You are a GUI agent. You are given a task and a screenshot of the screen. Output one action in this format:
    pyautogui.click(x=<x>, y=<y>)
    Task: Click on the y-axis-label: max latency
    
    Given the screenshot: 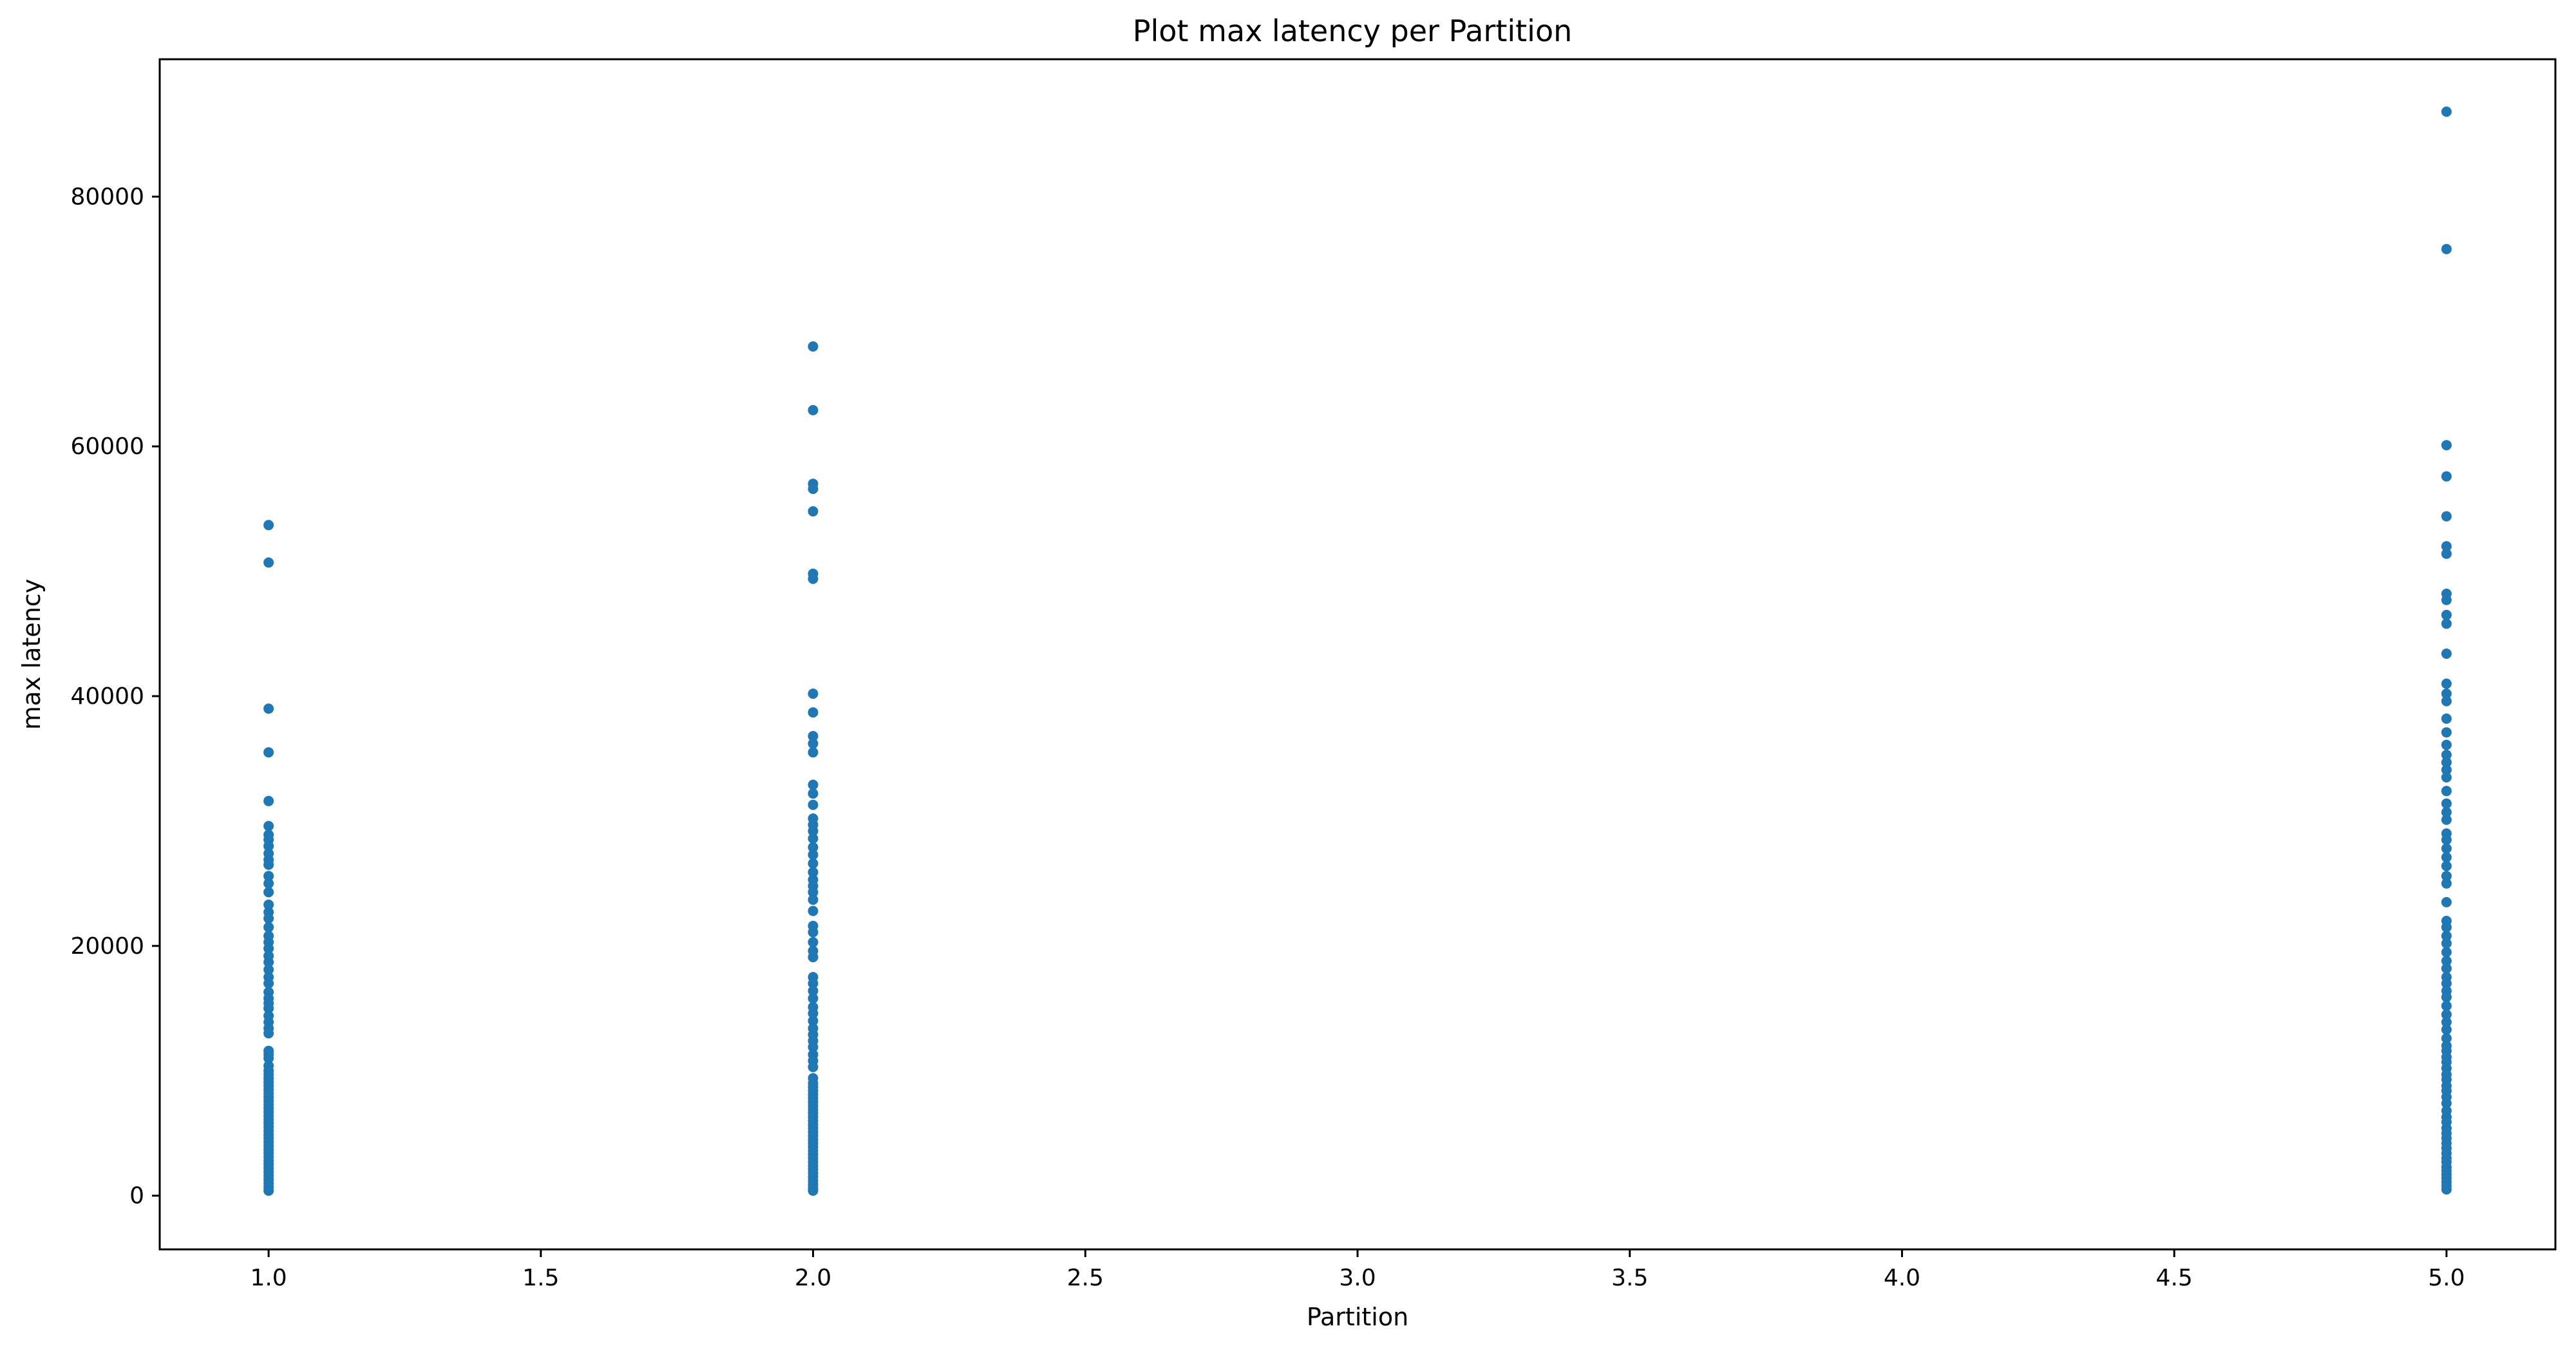 What is the action you would take?
    pyautogui.click(x=32, y=655)
    